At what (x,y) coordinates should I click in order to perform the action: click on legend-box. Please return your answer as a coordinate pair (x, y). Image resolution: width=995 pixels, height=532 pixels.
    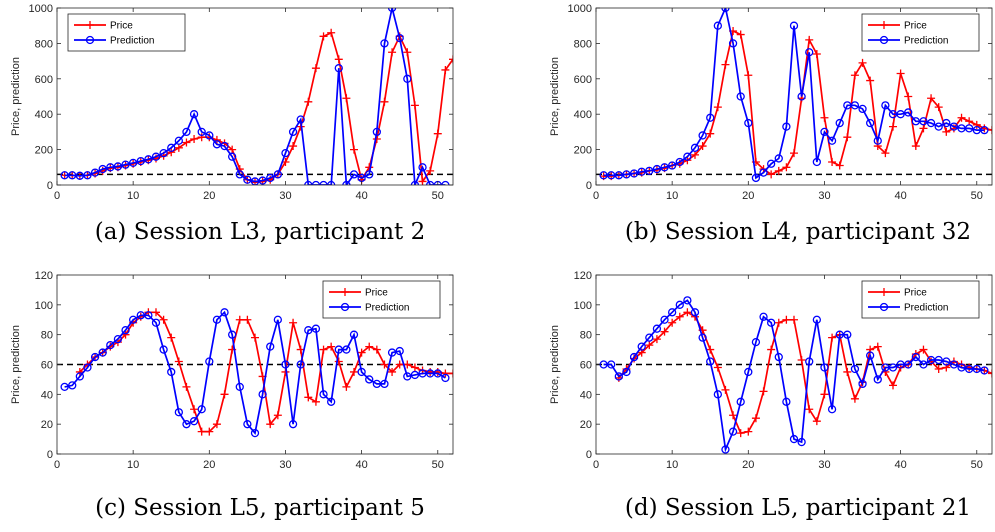
    Looking at the image, I should click on (381, 299).